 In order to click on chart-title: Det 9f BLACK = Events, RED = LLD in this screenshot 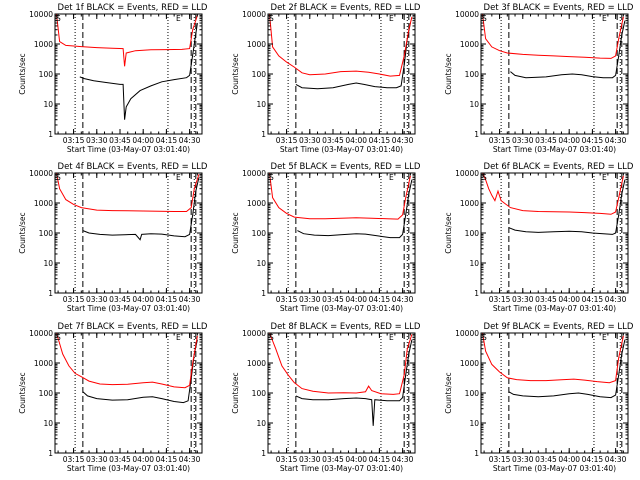, I will do `click(559, 327)`.